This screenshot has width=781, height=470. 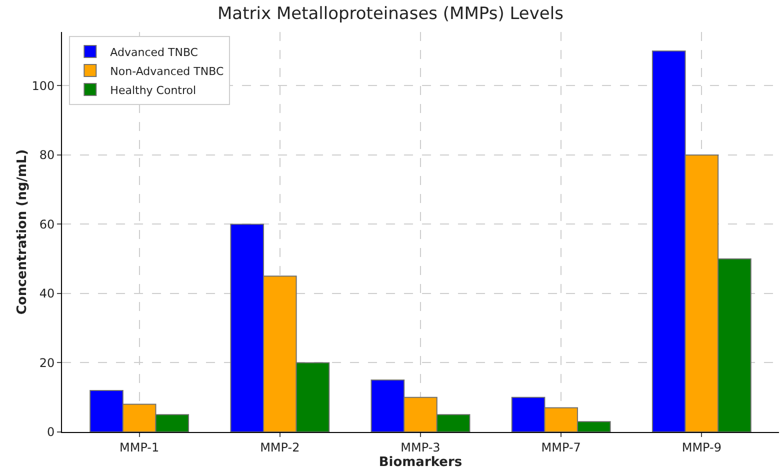 What do you see at coordinates (43, 85) in the screenshot?
I see `y-tick-label: 100` at bounding box center [43, 85].